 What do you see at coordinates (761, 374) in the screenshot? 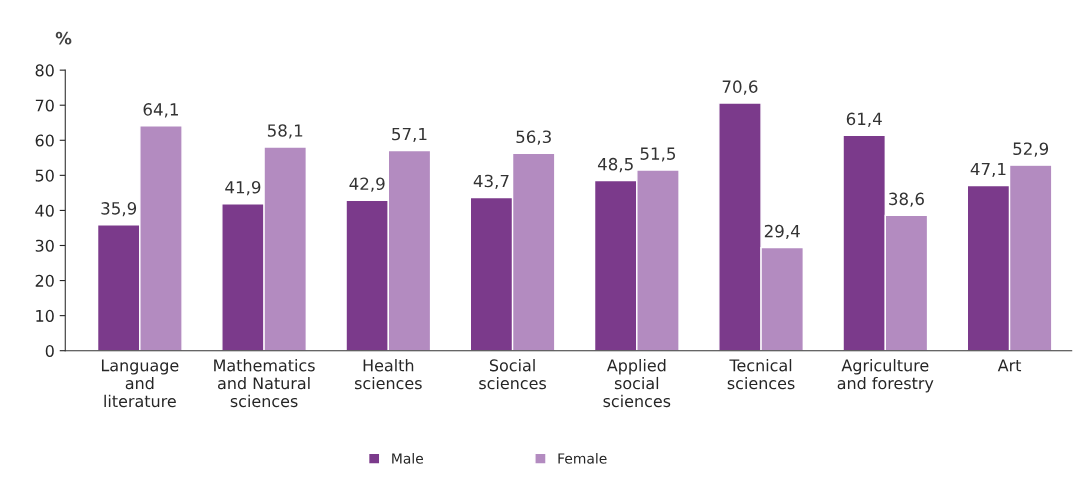
I see `x-tick-label: Tecnical sciences` at bounding box center [761, 374].